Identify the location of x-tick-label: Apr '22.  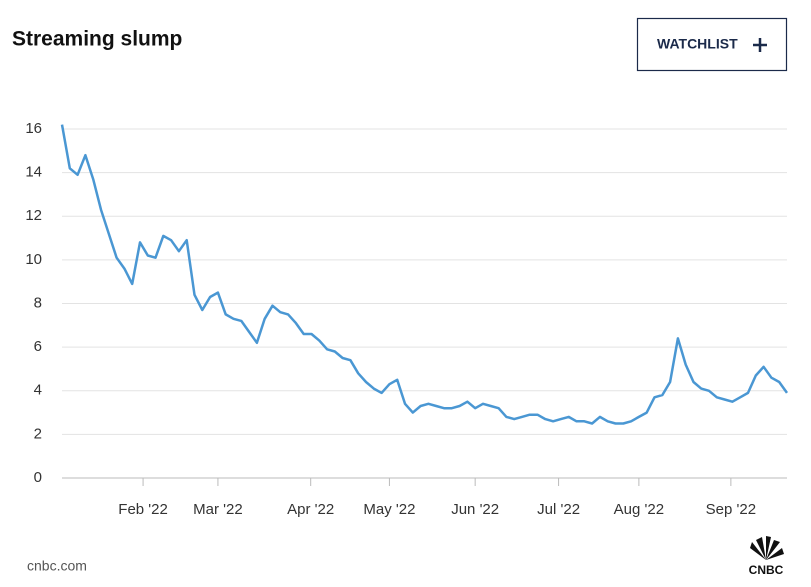
(310, 509).